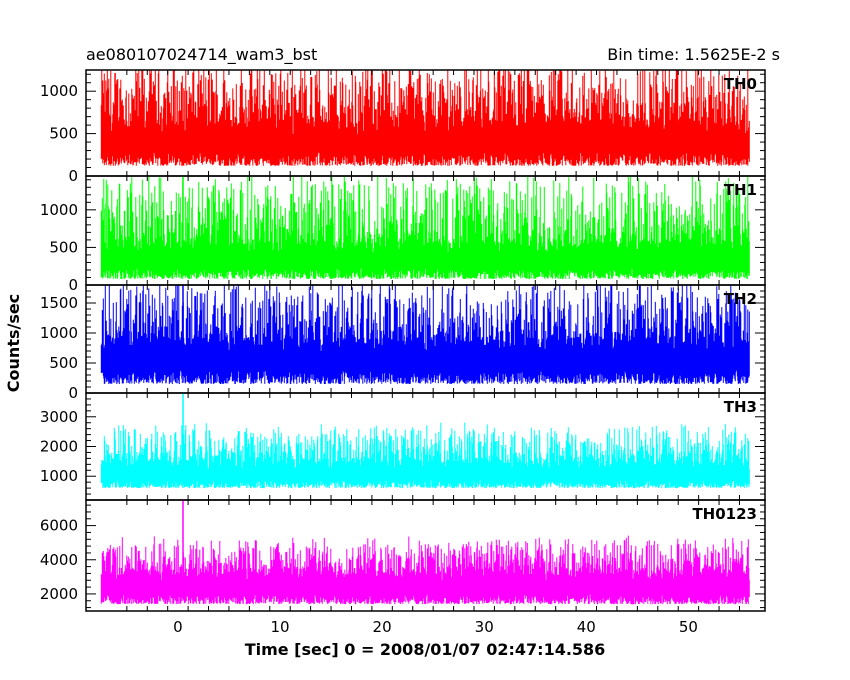  What do you see at coordinates (13, 343) in the screenshot?
I see `y-axis-label: Counts/sec` at bounding box center [13, 343].